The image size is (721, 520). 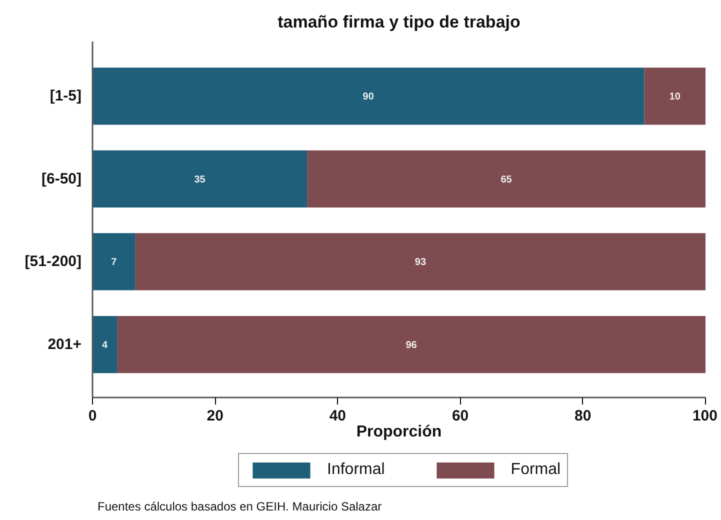 I want to click on data-label: 10, so click(x=675, y=97).